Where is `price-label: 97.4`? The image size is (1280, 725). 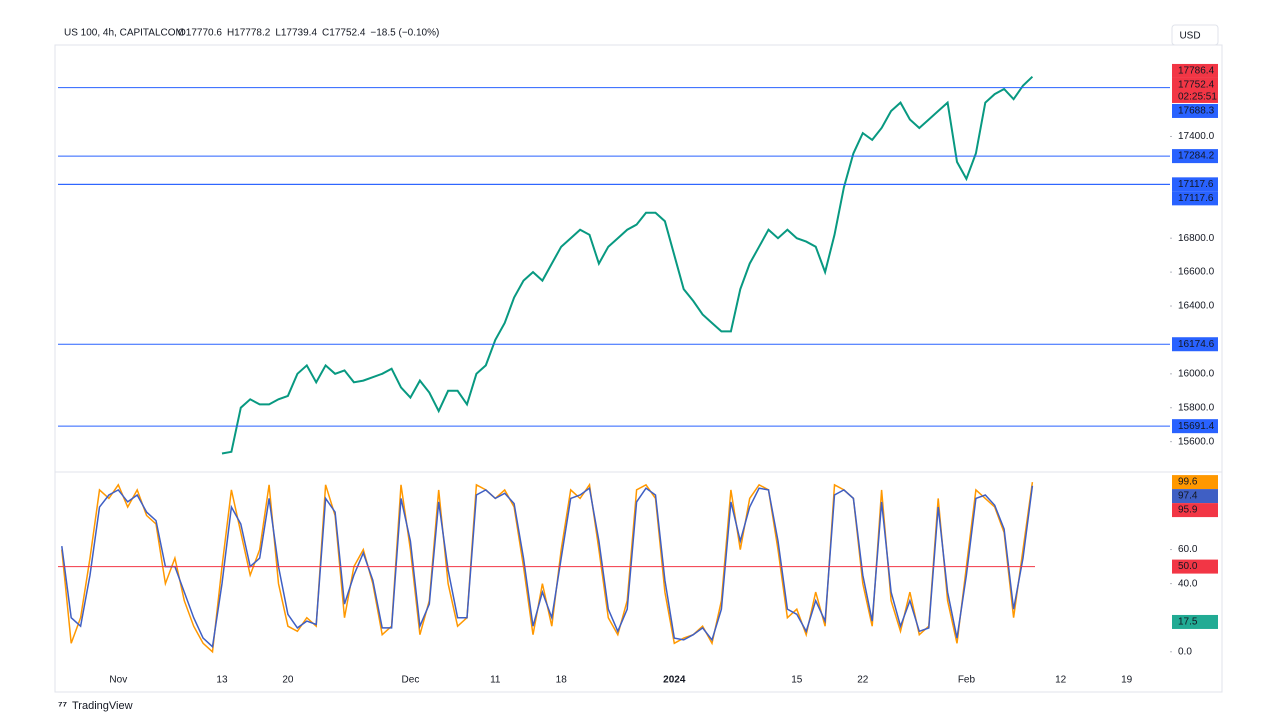
price-label: 97.4 is located at coordinates (1188, 496).